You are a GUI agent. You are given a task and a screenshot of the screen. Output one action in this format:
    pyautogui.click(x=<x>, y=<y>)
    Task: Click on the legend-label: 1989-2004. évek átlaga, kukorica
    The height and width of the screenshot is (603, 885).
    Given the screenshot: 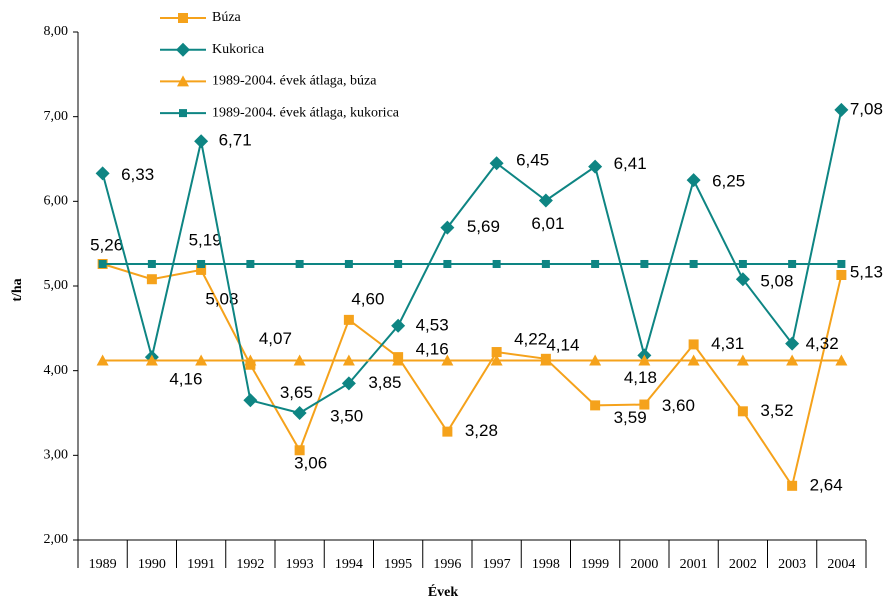 What is the action you would take?
    pyautogui.click(x=306, y=112)
    